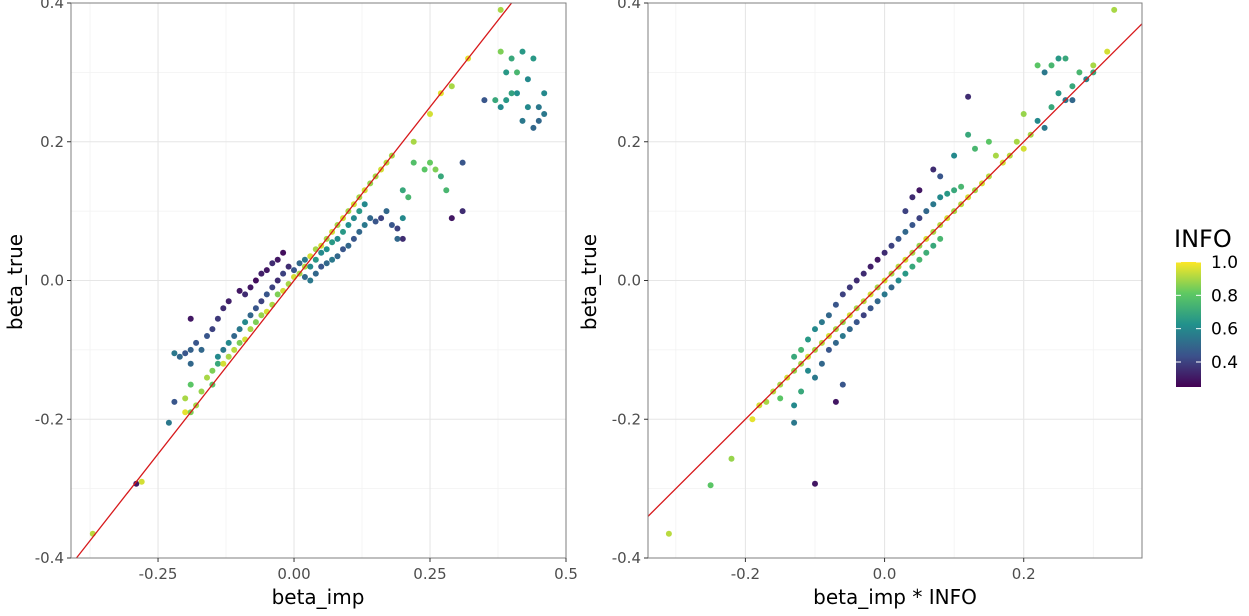 Image resolution: width=1249 pixels, height=616 pixels. What do you see at coordinates (629, 142) in the screenshot?
I see `y-tick-label: 0.2` at bounding box center [629, 142].